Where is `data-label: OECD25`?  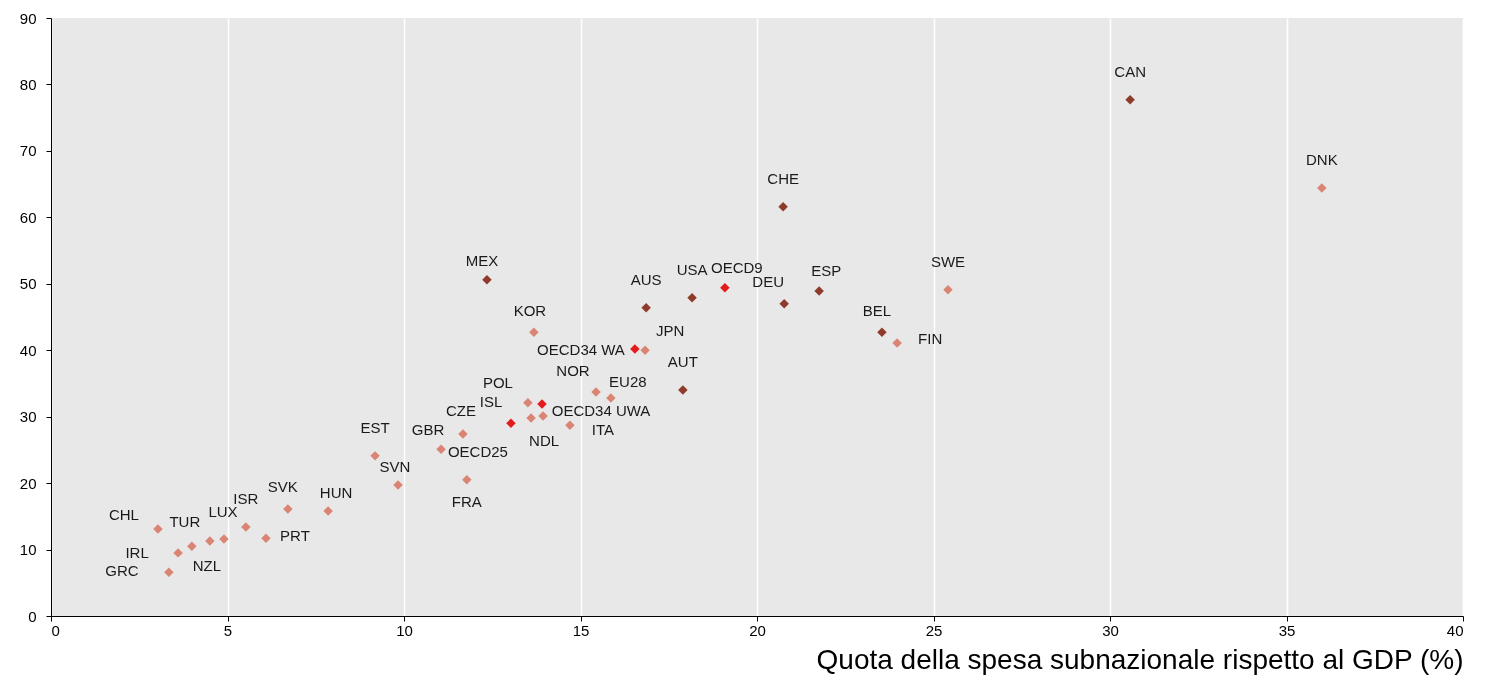 data-label: OECD25 is located at coordinates (477, 452).